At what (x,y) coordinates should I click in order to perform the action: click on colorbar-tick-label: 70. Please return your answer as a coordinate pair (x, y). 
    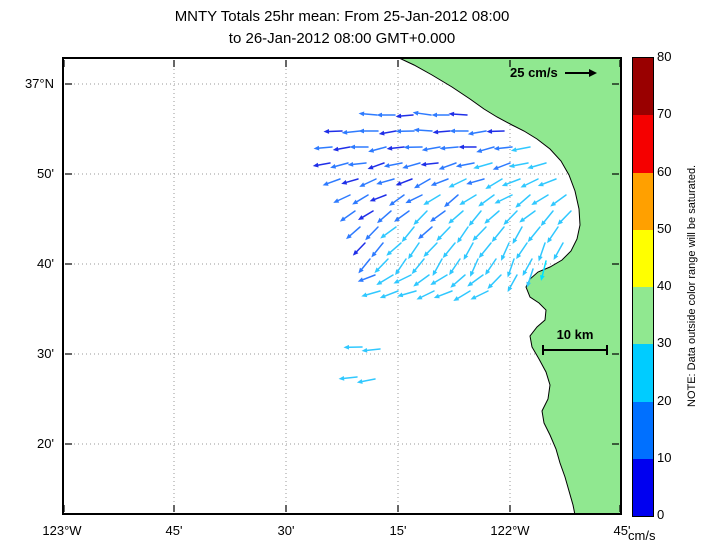
    Looking at the image, I should click on (664, 114).